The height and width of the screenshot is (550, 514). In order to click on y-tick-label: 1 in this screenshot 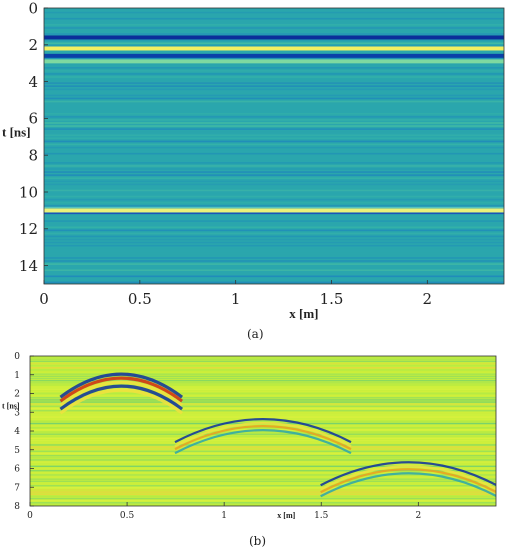, I will do `click(17, 376)`.